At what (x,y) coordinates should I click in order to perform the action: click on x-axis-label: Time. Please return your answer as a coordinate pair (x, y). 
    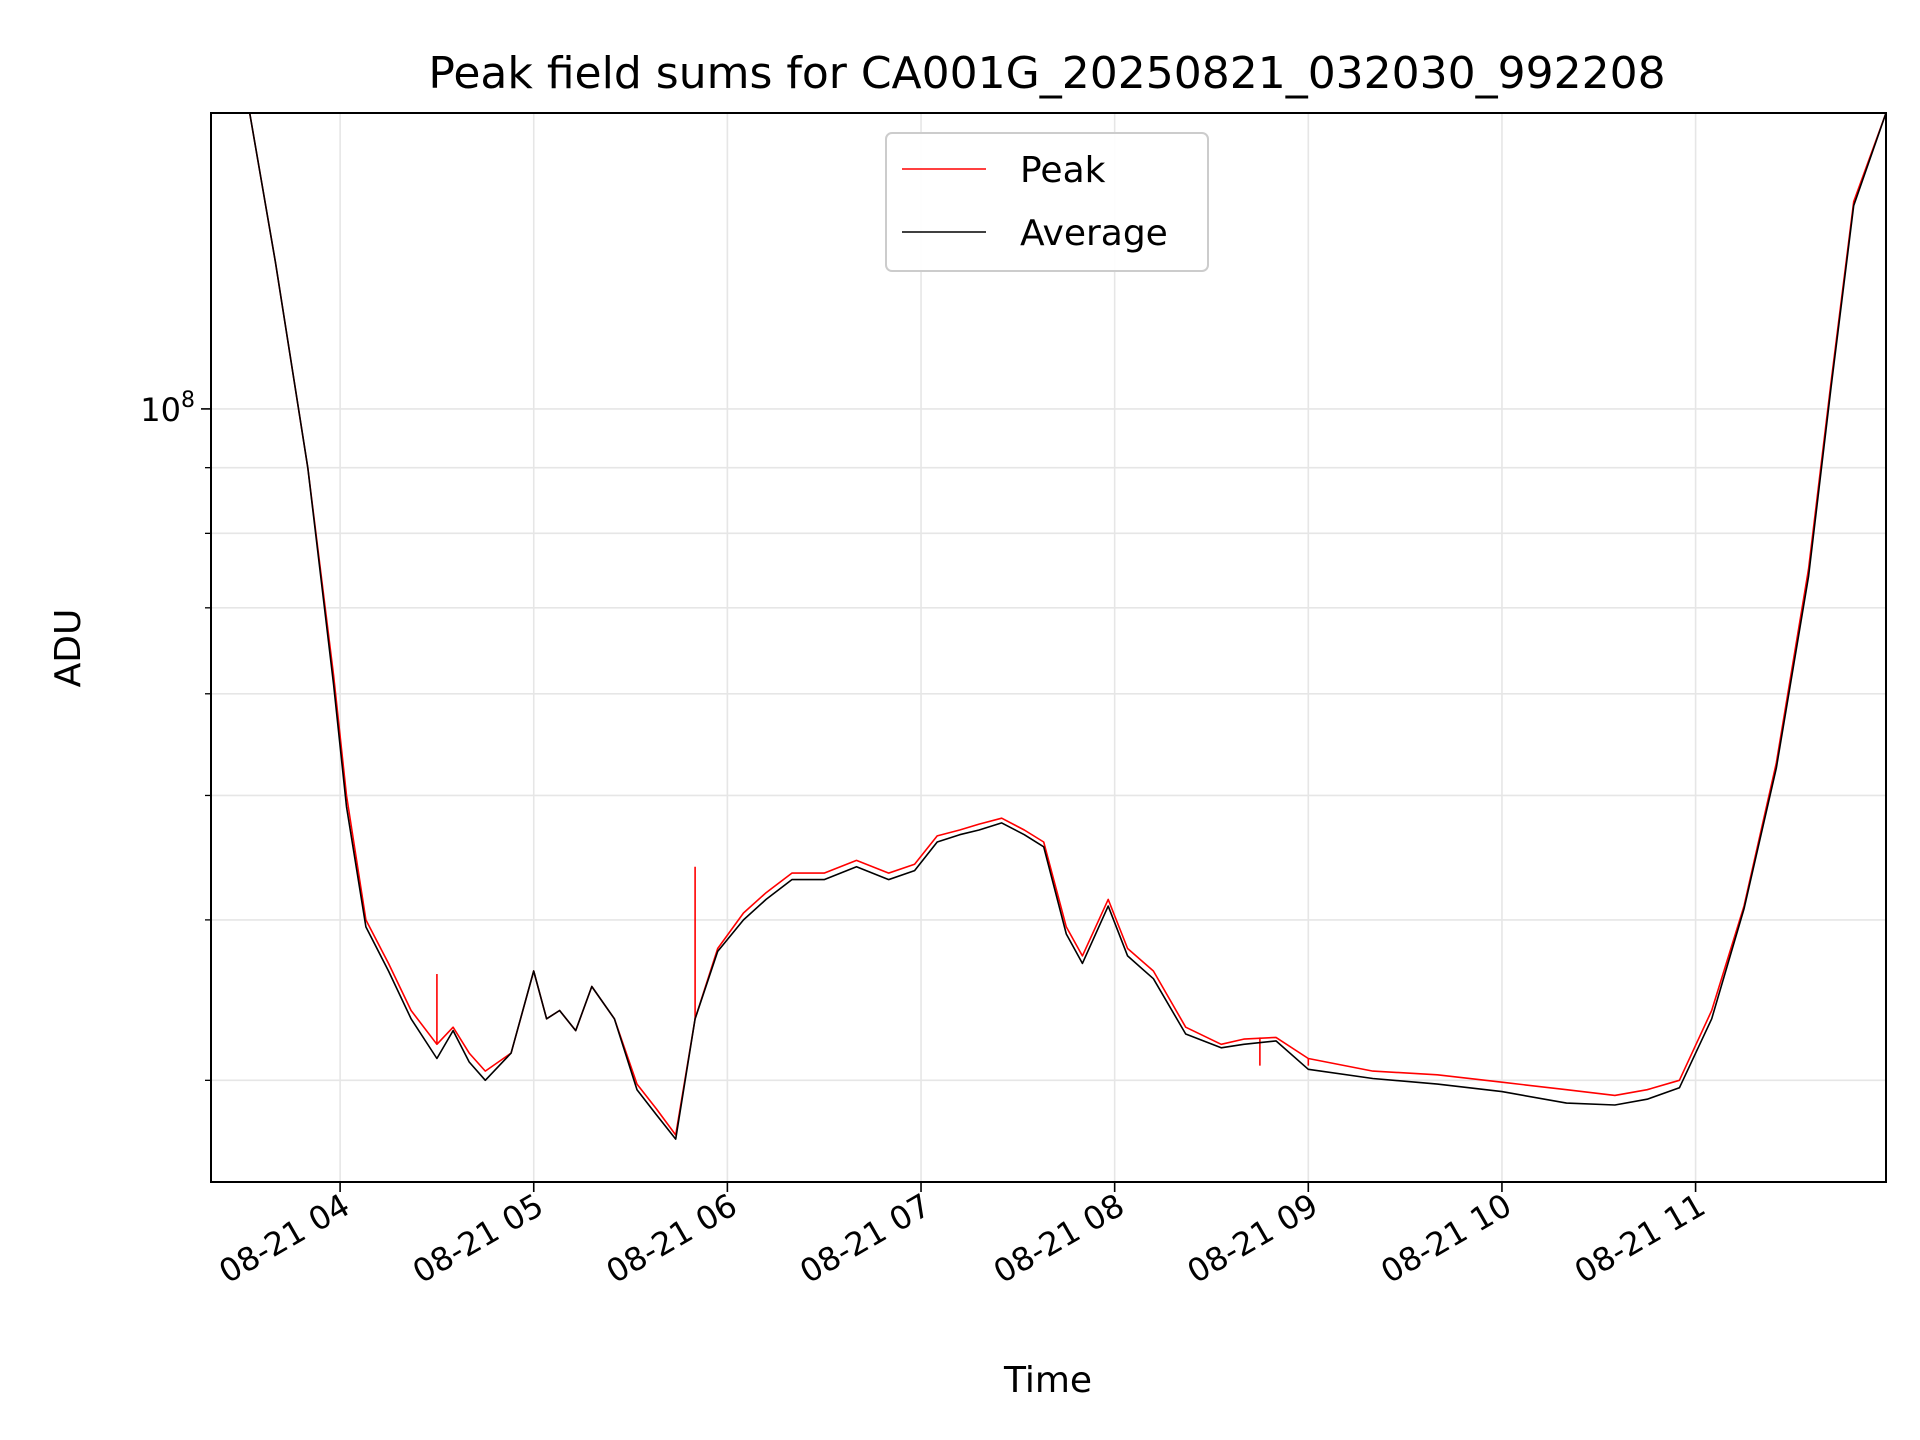
    Looking at the image, I should click on (1047, 1380).